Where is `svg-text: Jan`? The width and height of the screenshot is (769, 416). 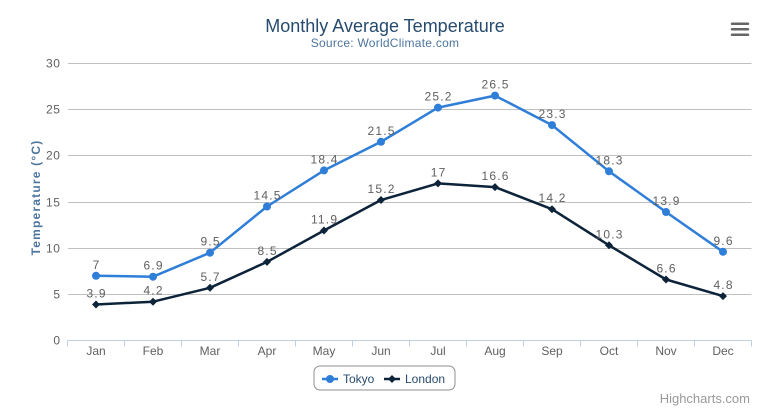
svg-text: Jan is located at coordinates (95, 351).